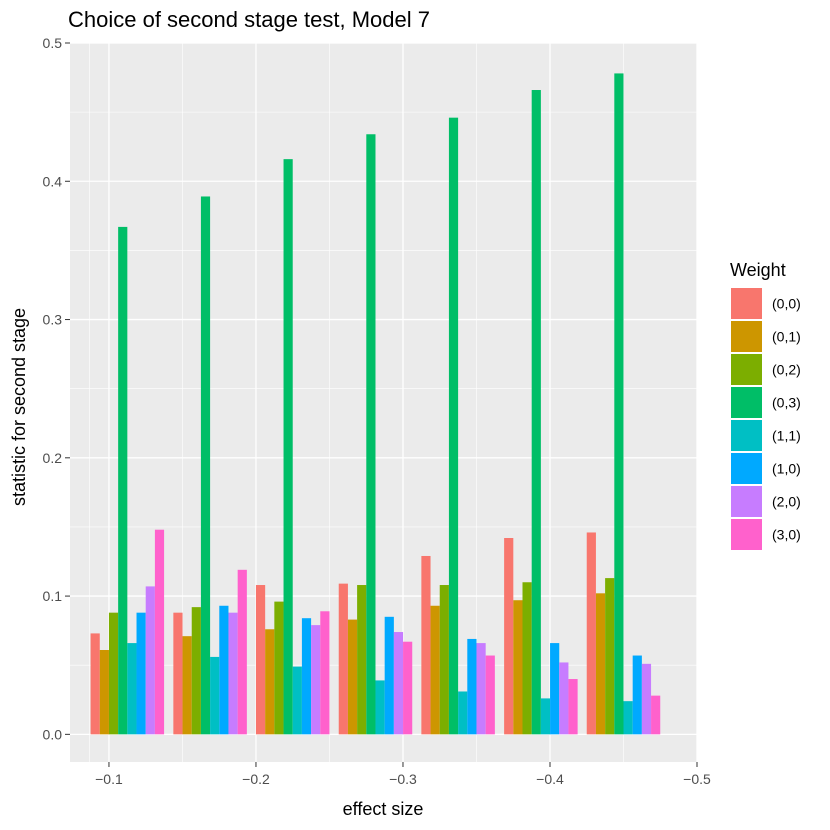  Describe the element at coordinates (53, 320) in the screenshot. I see `y-tick-label: 0.3` at that location.